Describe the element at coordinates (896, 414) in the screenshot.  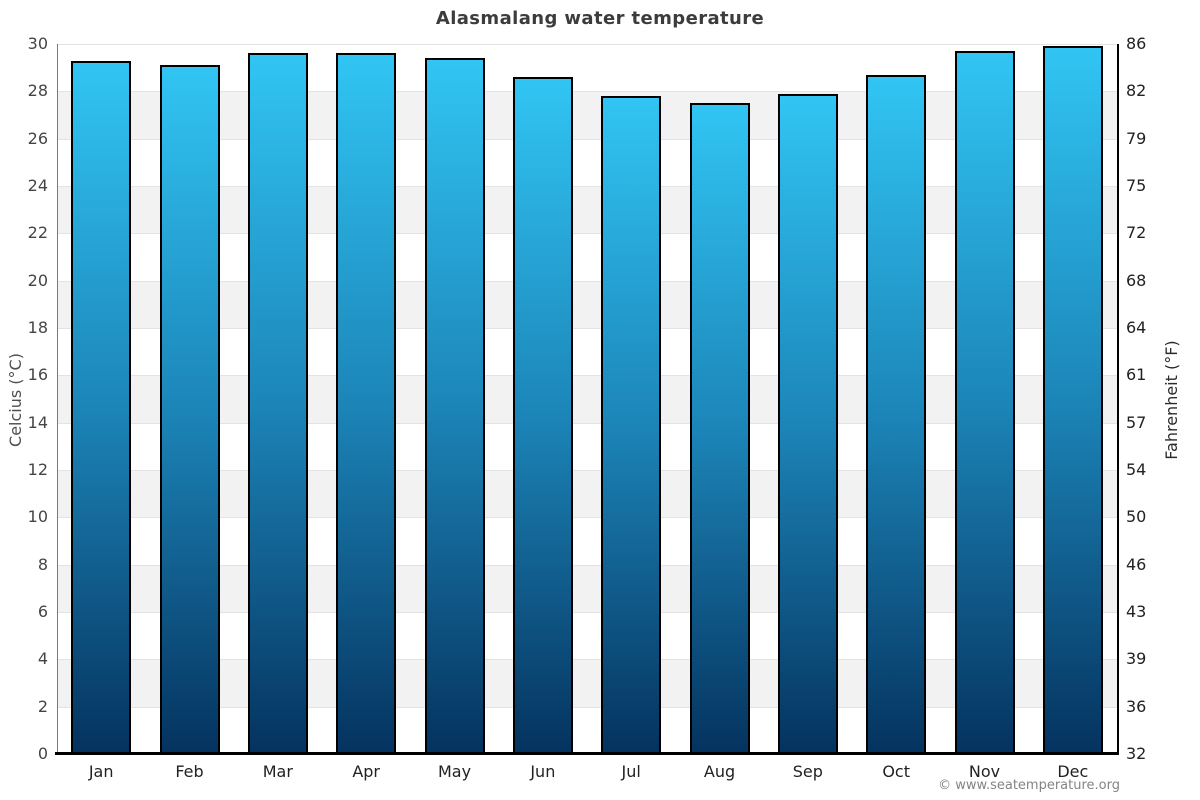
I see `bar-oct` at that location.